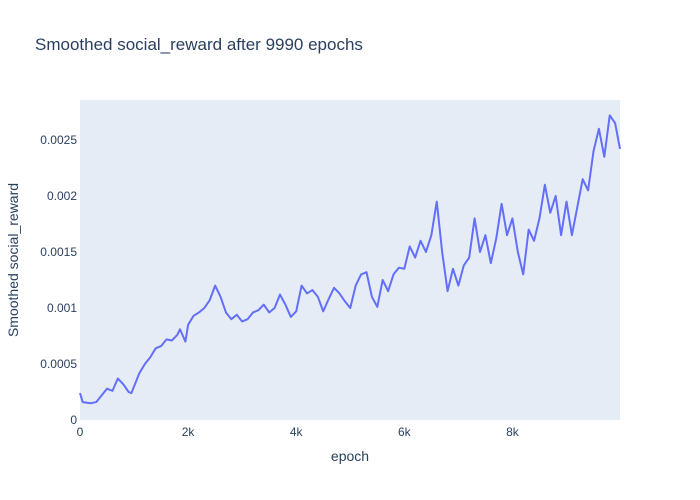 Image resolution: width=700 pixels, height=500 pixels. What do you see at coordinates (62, 196) in the screenshot?
I see `y-tick-label: 0.002` at bounding box center [62, 196].